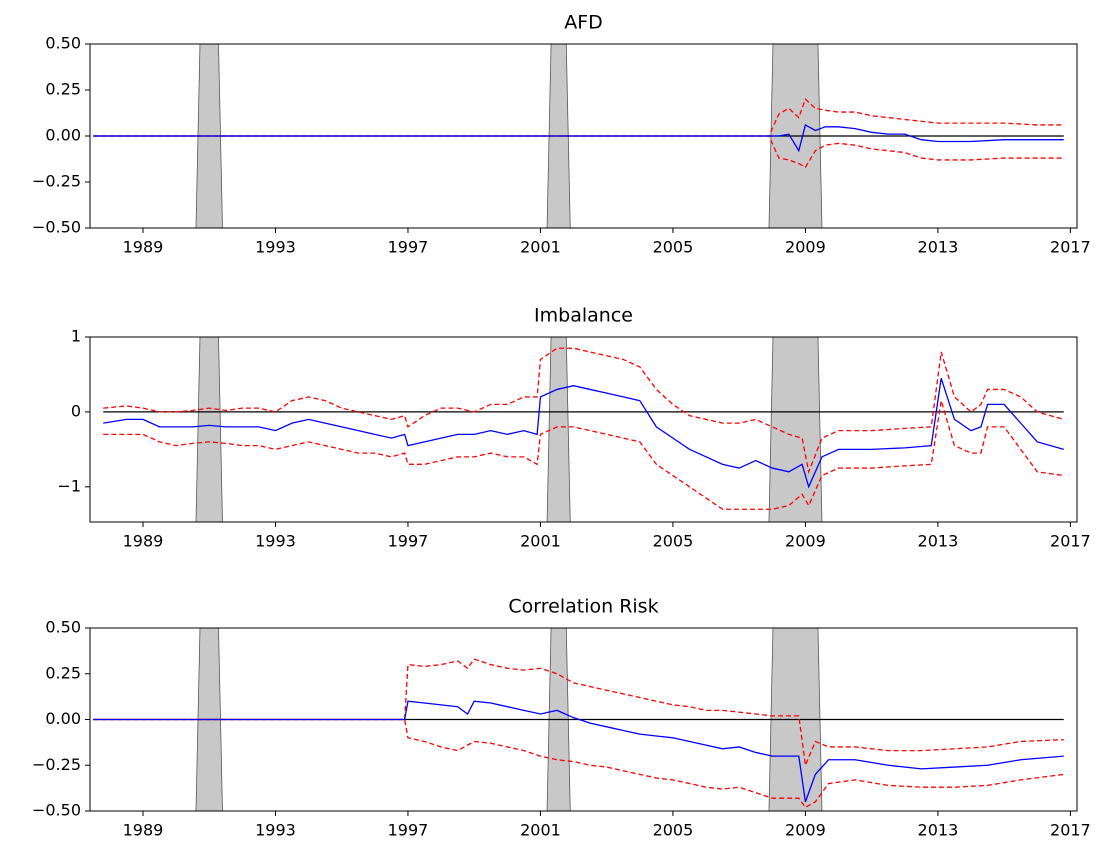 This screenshot has width=1109, height=850. Describe the element at coordinates (583, 23) in the screenshot. I see `subplot-title: AFD` at that location.